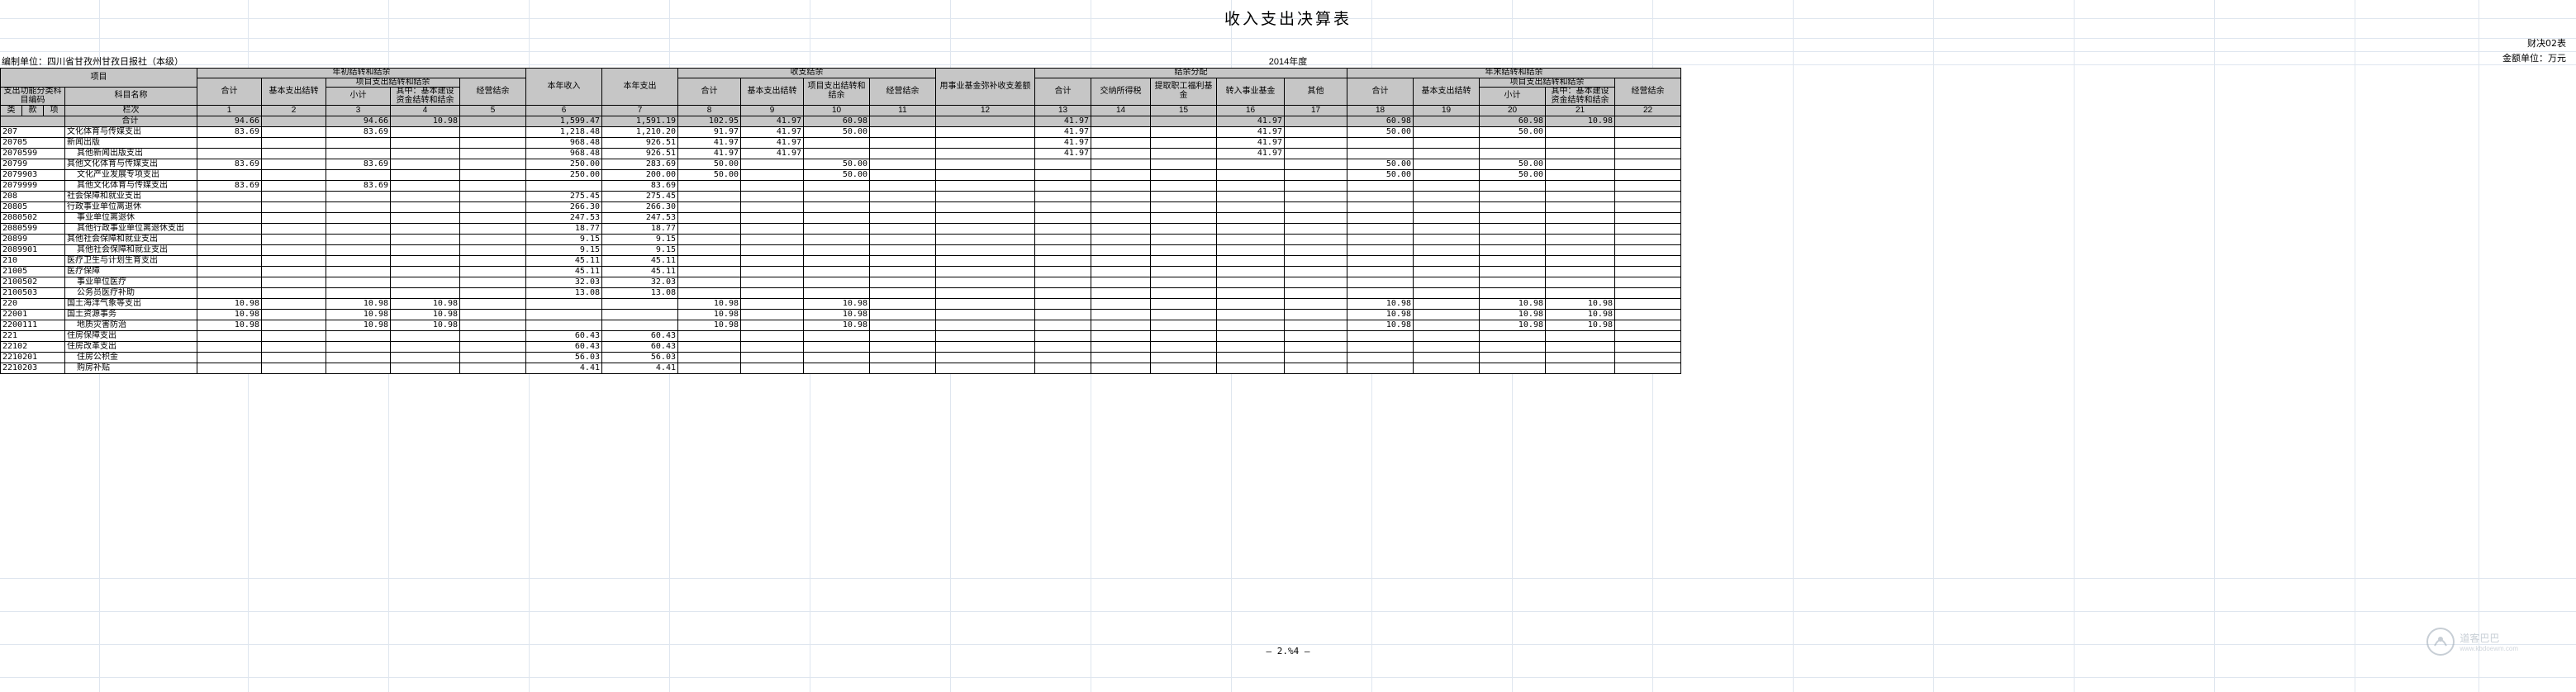 The image size is (2576, 692). What do you see at coordinates (1512, 175) in the screenshot?
I see `cell-c20: 50.00` at bounding box center [1512, 175].